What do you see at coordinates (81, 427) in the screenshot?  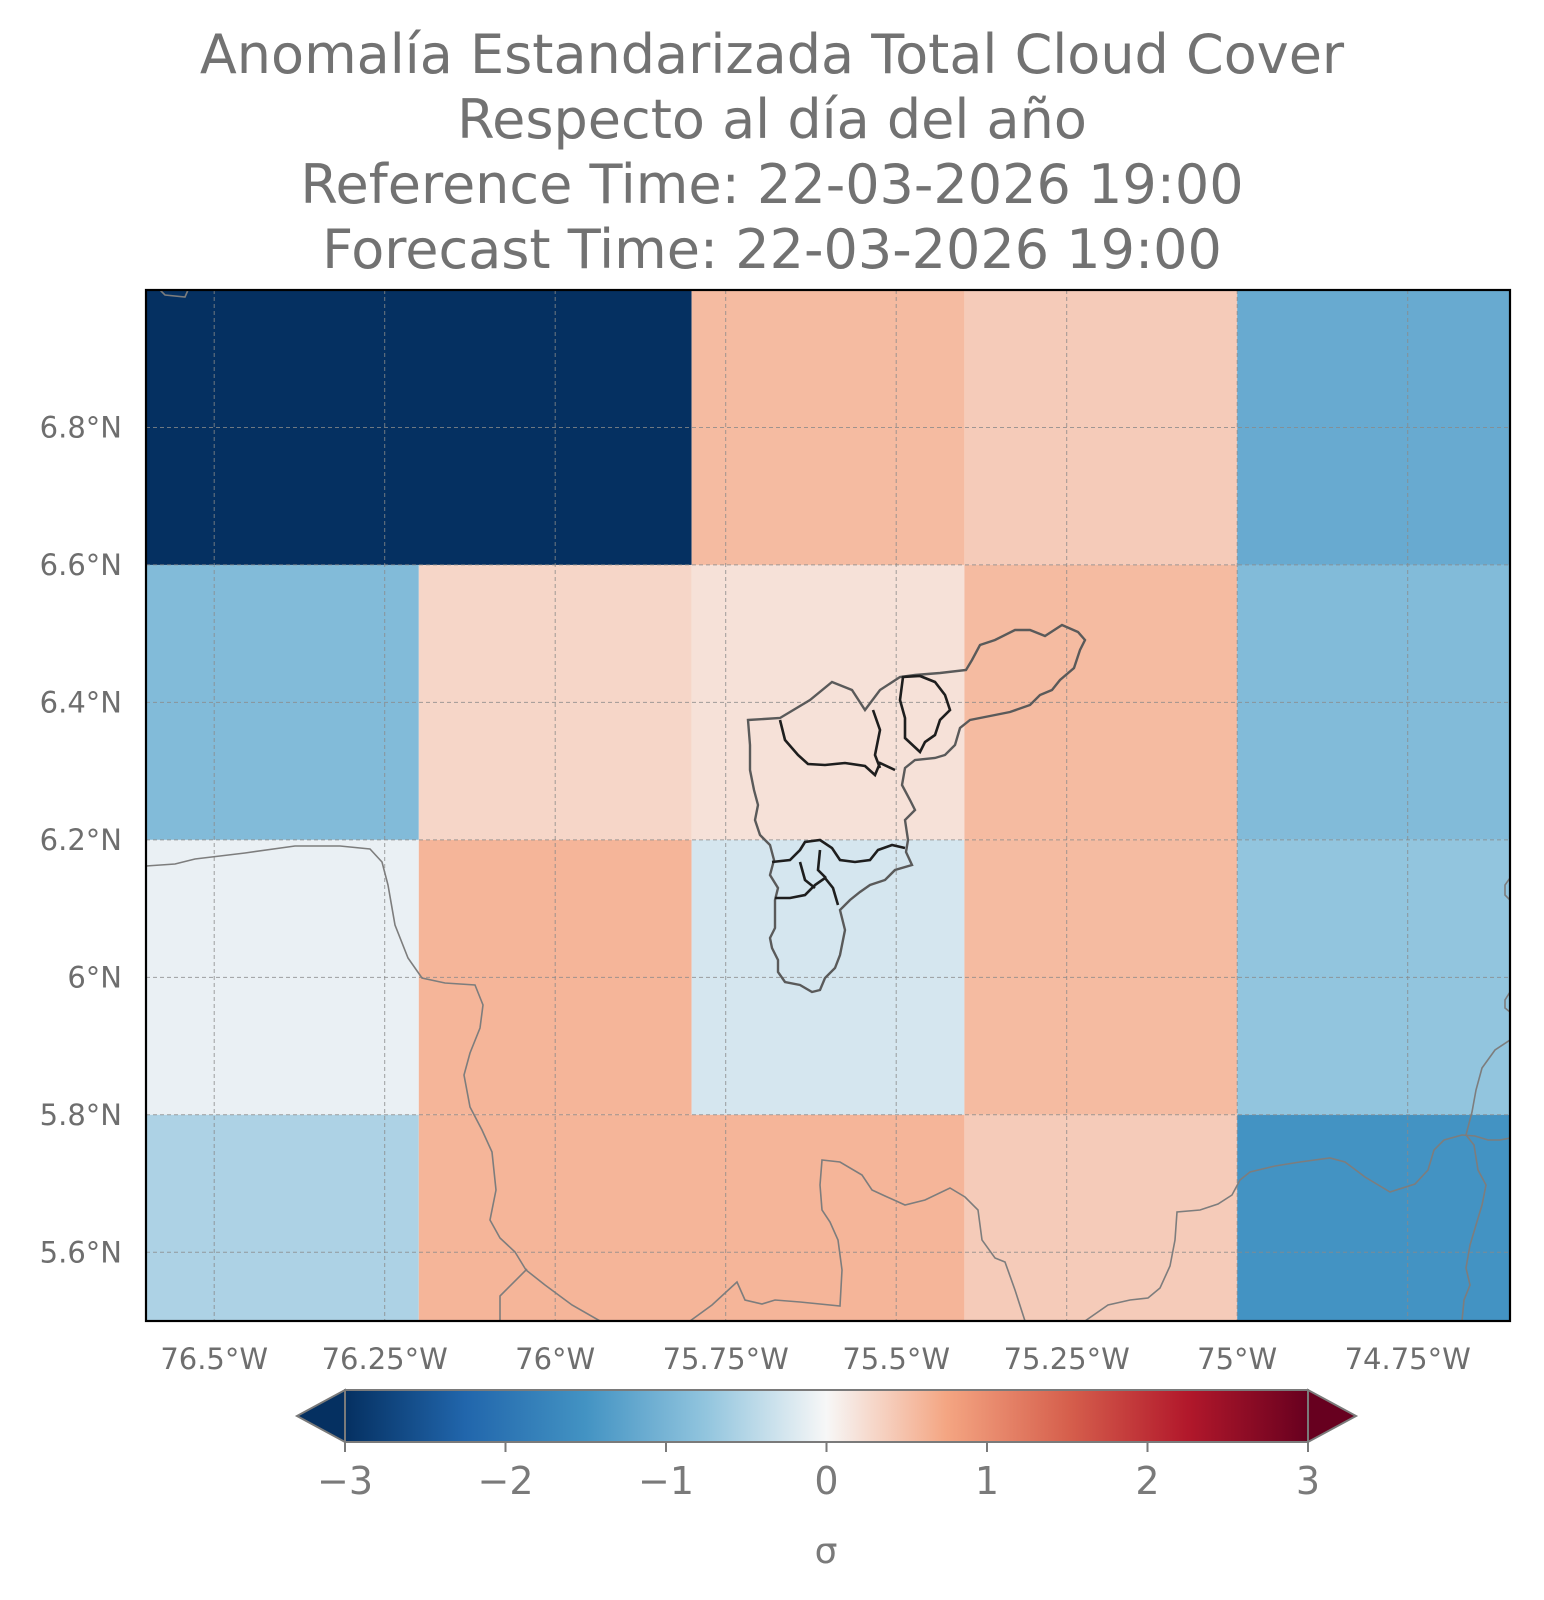 I see `latitude-tick-label: 6.8°N` at bounding box center [81, 427].